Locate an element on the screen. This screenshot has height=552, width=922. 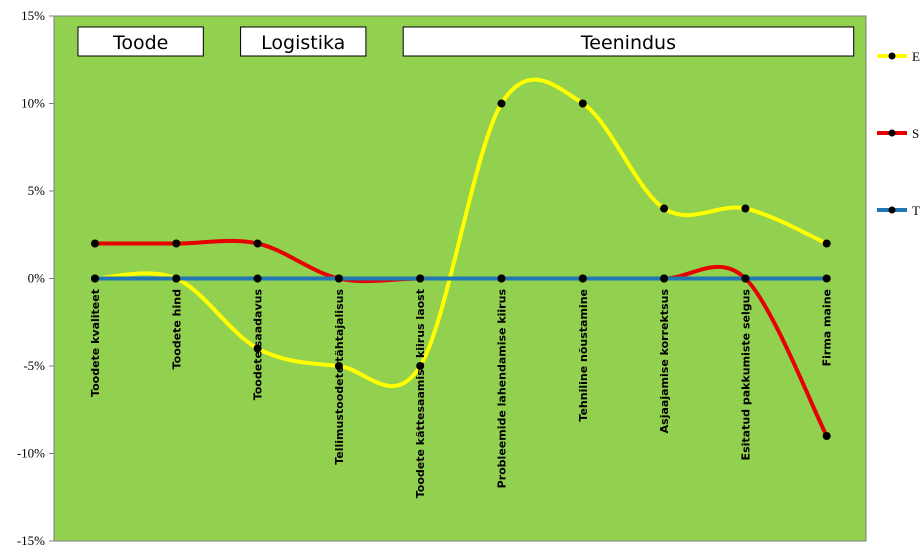
x-tick-label: Tellimustoodete tähtajalisus is located at coordinates (339, 377).